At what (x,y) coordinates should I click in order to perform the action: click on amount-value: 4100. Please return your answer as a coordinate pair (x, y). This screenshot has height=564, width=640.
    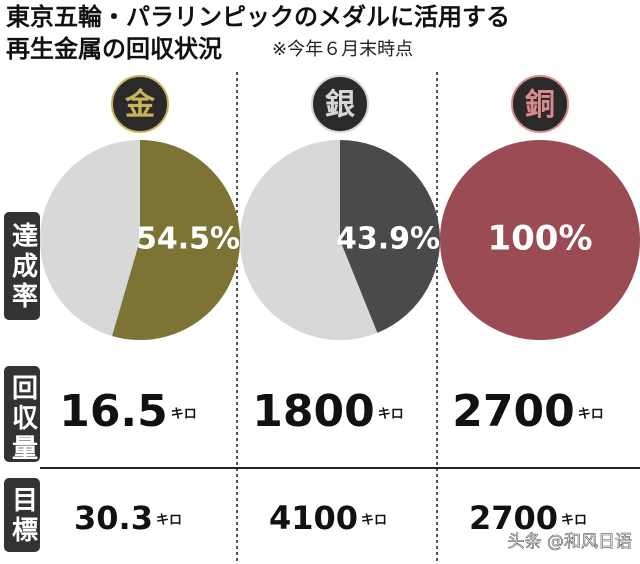
    Looking at the image, I should click on (313, 518).